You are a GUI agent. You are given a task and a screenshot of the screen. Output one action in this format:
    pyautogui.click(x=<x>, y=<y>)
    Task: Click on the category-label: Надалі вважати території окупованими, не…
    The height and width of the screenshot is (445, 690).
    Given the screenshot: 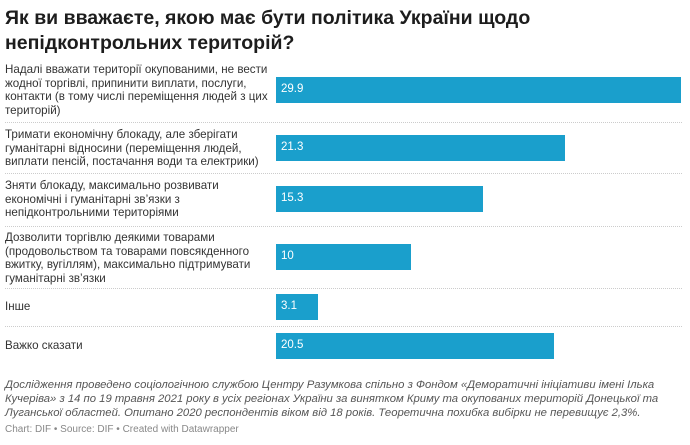 What is the action you would take?
    pyautogui.click(x=136, y=90)
    